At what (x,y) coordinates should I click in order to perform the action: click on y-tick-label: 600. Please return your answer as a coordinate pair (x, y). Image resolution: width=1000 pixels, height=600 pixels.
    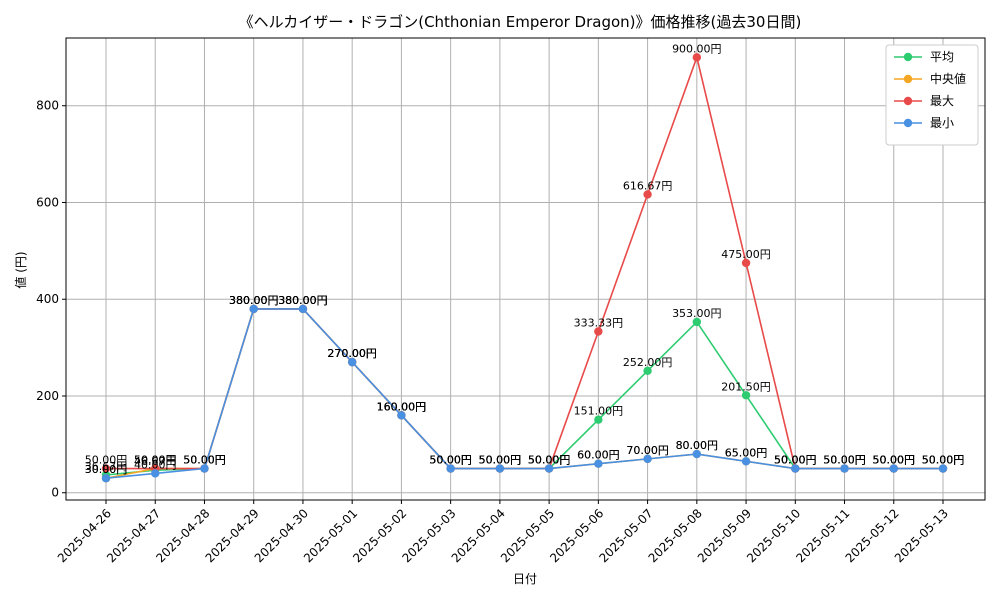
    Looking at the image, I should click on (47, 202).